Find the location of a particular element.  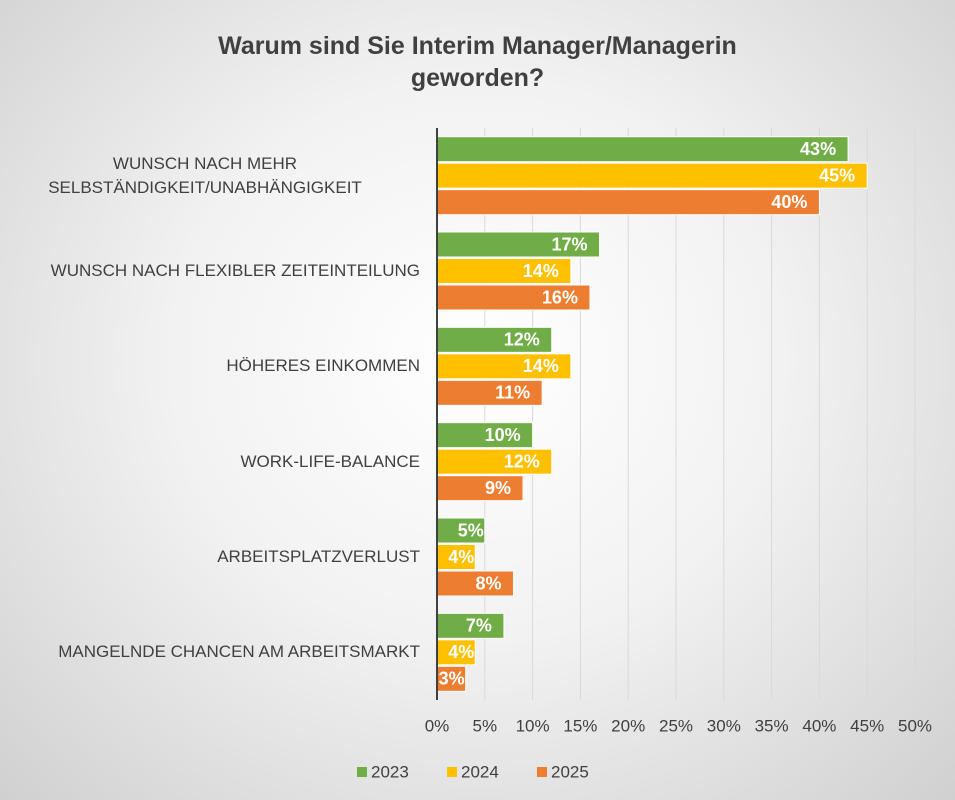

category-text: WUNSCH NACH FLEXIBLER ZEITEINTEILUNG is located at coordinates (235, 270).